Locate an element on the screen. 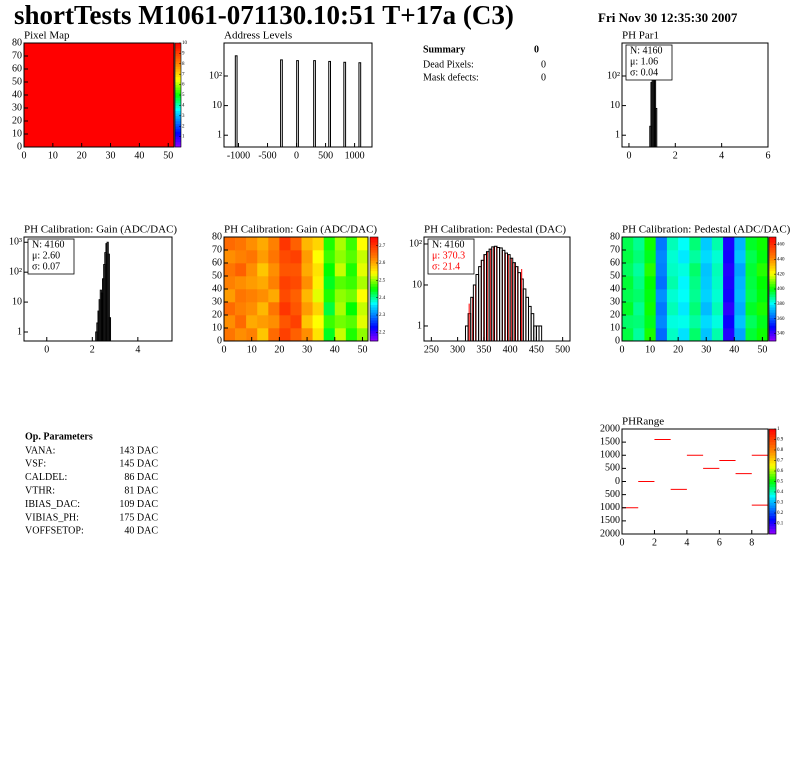 Image resolution: width=796 pixels, height=772 pixels. summary-label: Mask defects: is located at coordinates (451, 77).